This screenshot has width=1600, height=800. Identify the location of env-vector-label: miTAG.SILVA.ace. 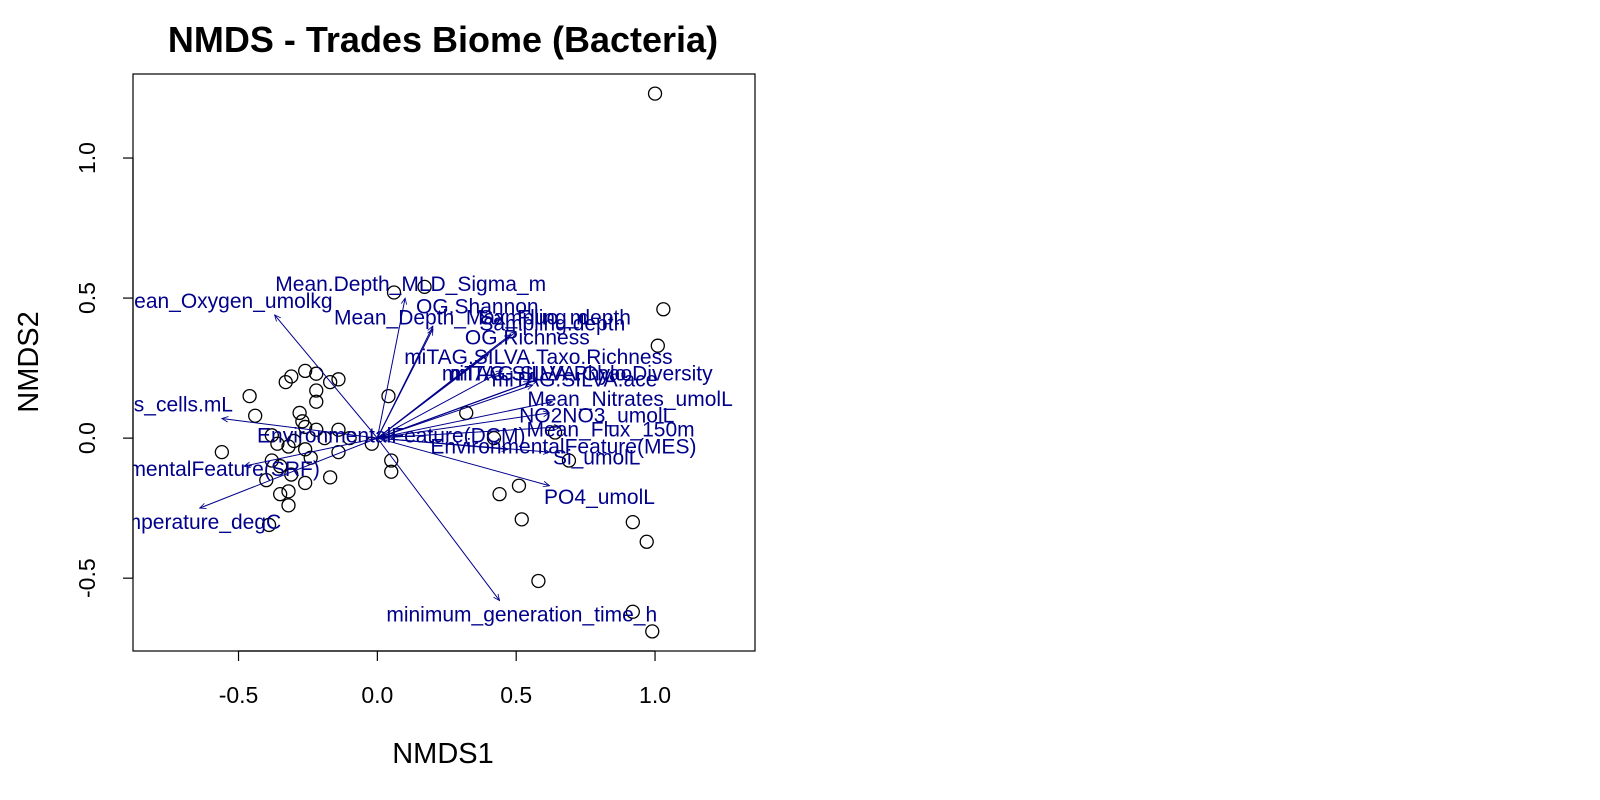
(575, 379).